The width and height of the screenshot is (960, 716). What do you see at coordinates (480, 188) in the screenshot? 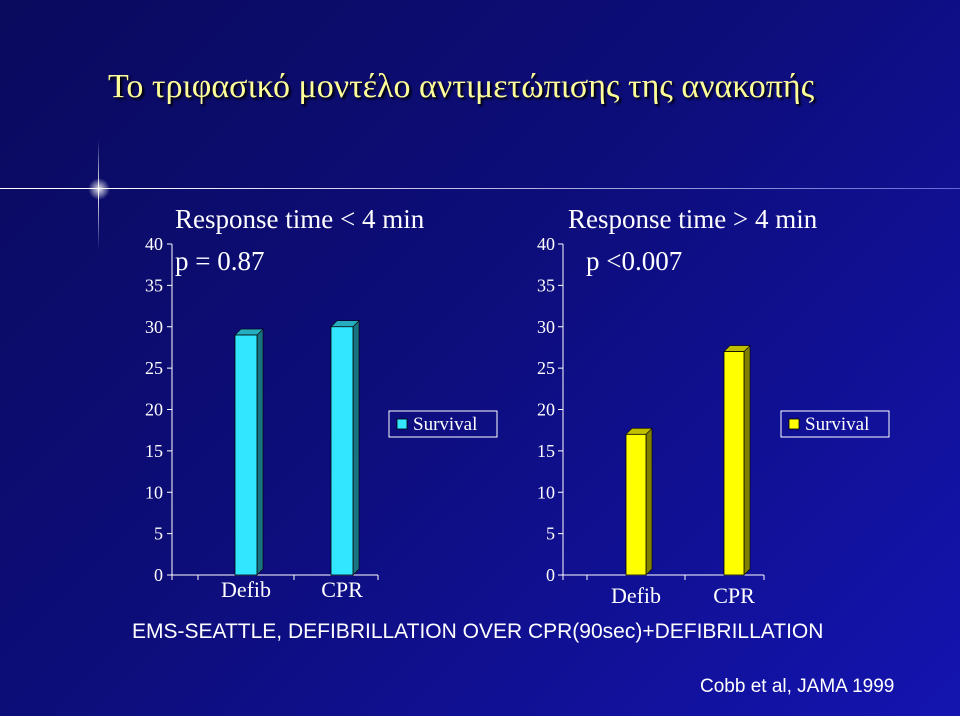
I see `title-divider-line` at bounding box center [480, 188].